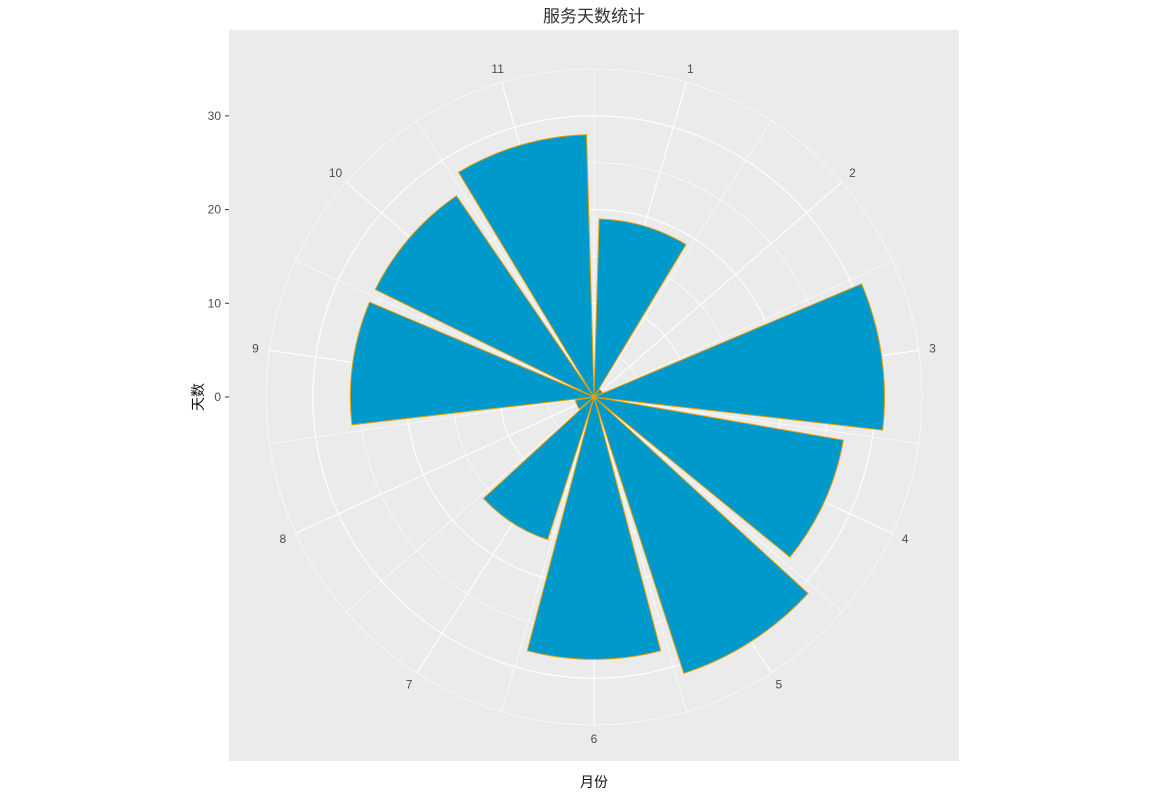 Image resolution: width=1149 pixels, height=797 pixels. I want to click on x-tick-label: 10, so click(336, 173).